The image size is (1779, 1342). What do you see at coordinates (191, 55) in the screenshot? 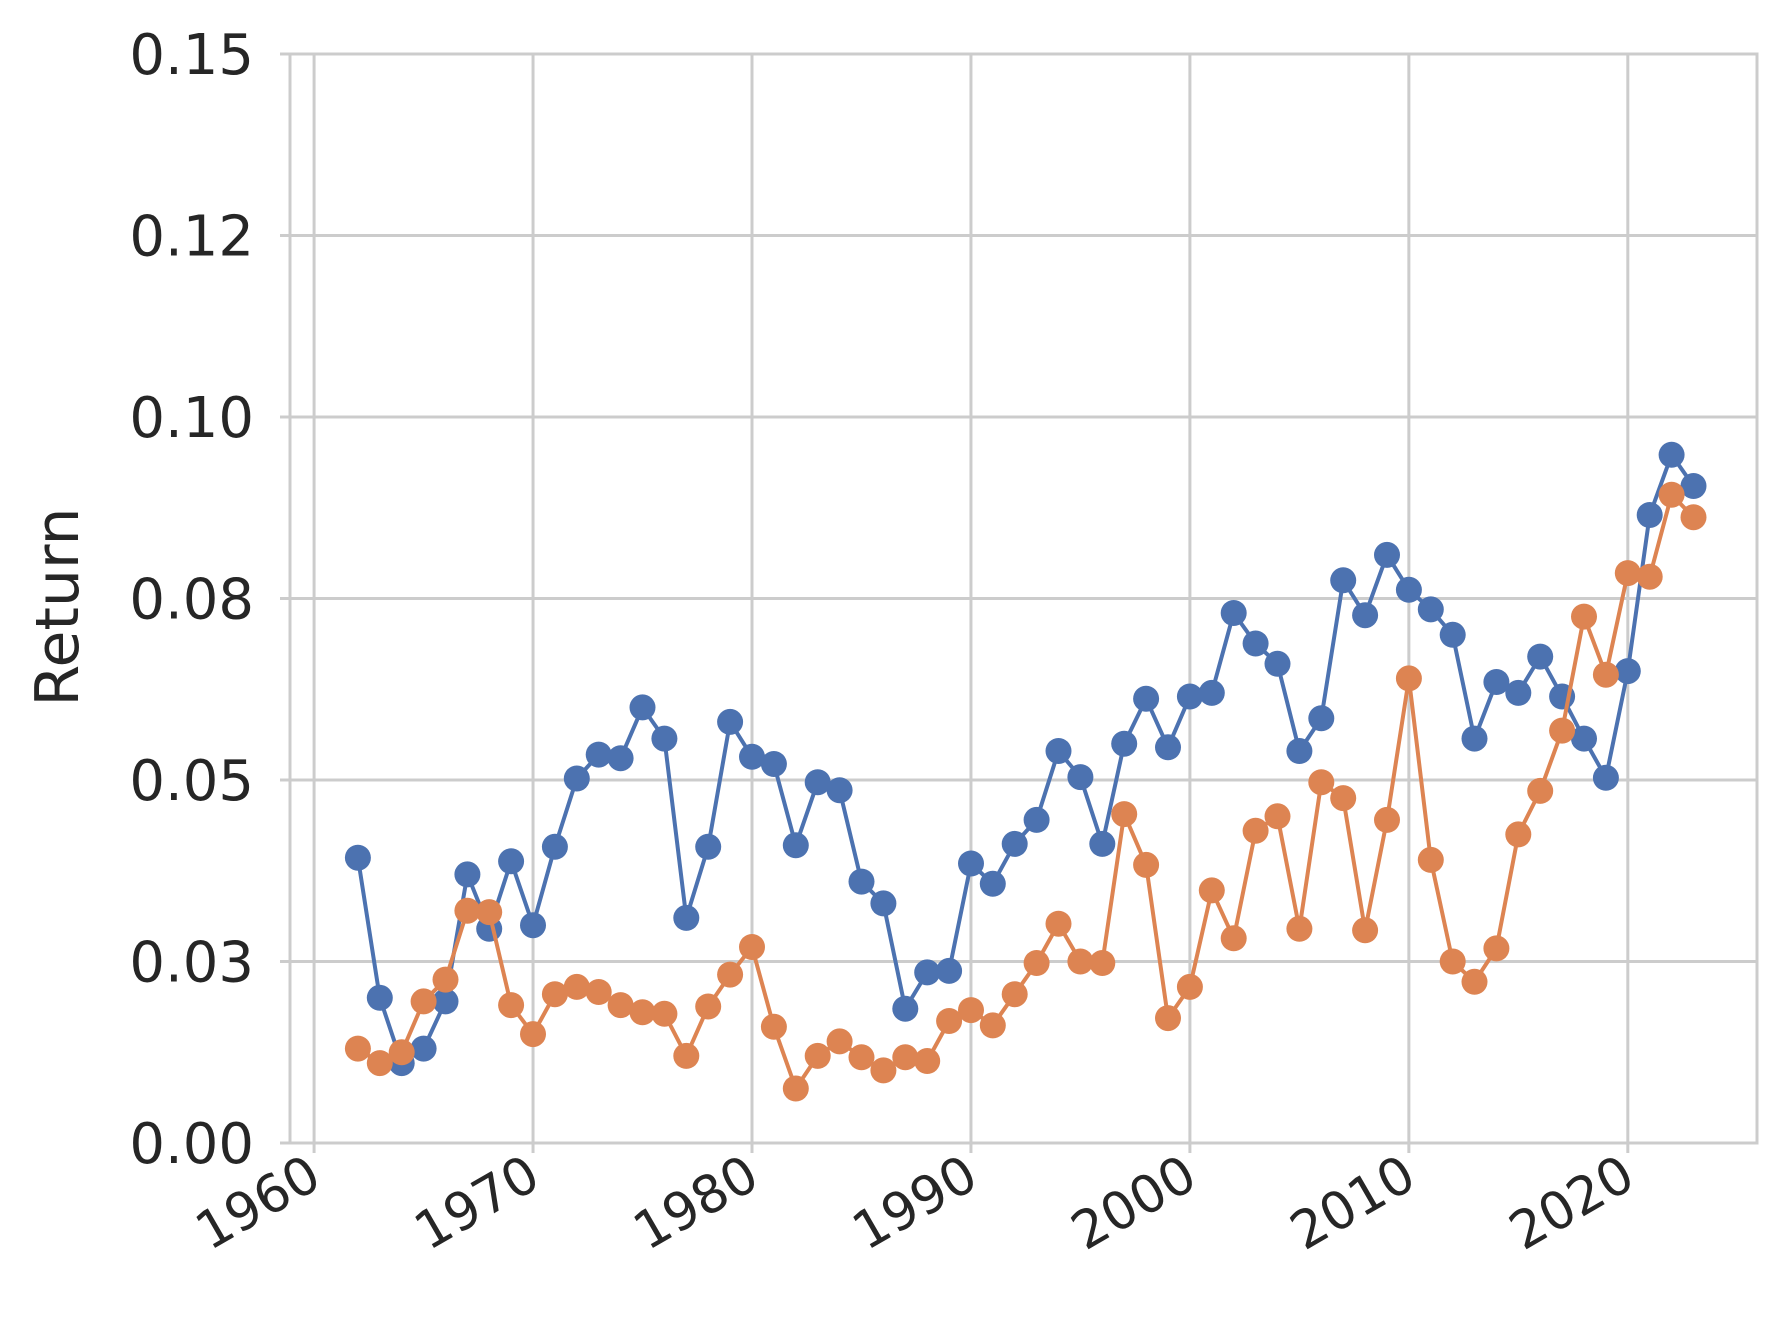
I see `y-tick-label: 0.15` at bounding box center [191, 55].